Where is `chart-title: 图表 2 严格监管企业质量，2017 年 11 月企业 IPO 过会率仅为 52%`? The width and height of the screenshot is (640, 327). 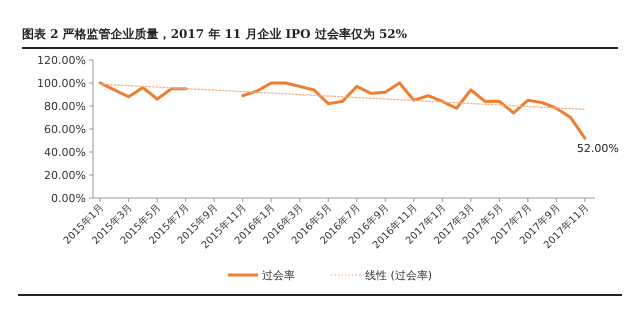
chart-title: 图表 2 严格监管企业质量，2017 年 11 月企业 IPO 过会率仅为 52% is located at coordinates (320, 37).